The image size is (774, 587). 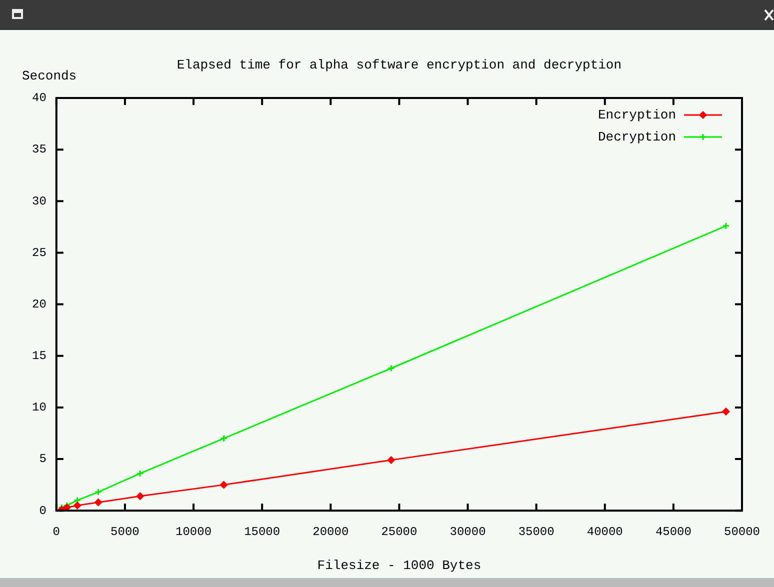 I want to click on y-tick-label: 5, so click(x=42, y=459).